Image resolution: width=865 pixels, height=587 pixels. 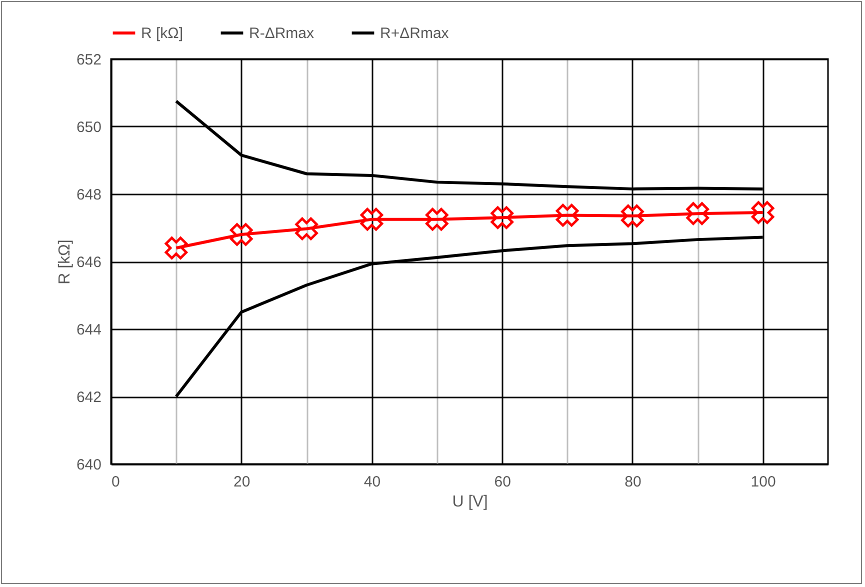 What do you see at coordinates (65, 262) in the screenshot?
I see `y-axis-title: R [kΩ]` at bounding box center [65, 262].